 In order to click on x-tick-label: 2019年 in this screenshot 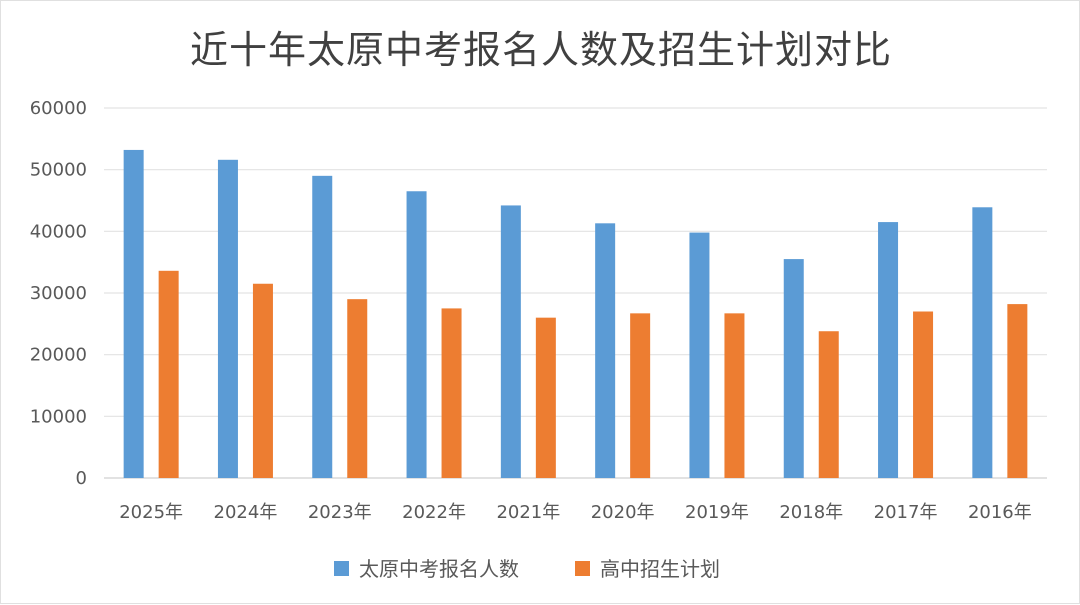, I will do `click(717, 512)`.